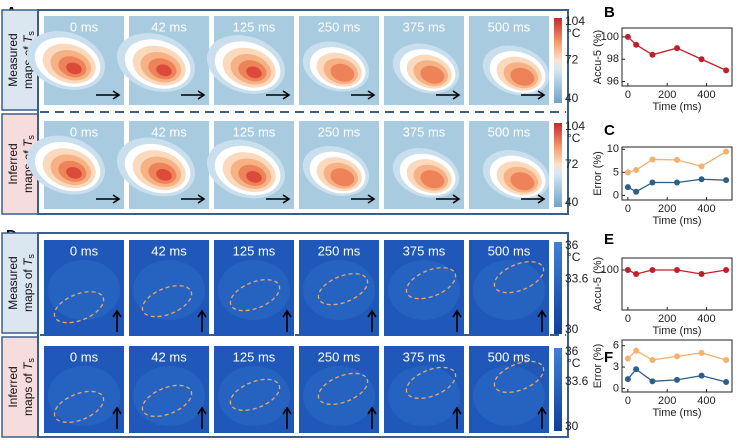  Describe the element at coordinates (598, 284) in the screenshot. I see `y-axis-label: Accu-5 (%)` at that location.